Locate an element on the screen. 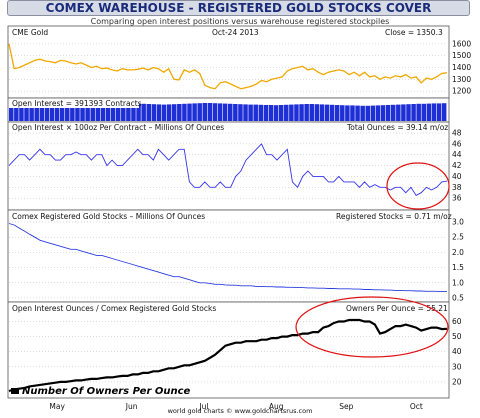 The height and width of the screenshot is (418, 480). gold-panel-title: CME Gold is located at coordinates (30, 32).